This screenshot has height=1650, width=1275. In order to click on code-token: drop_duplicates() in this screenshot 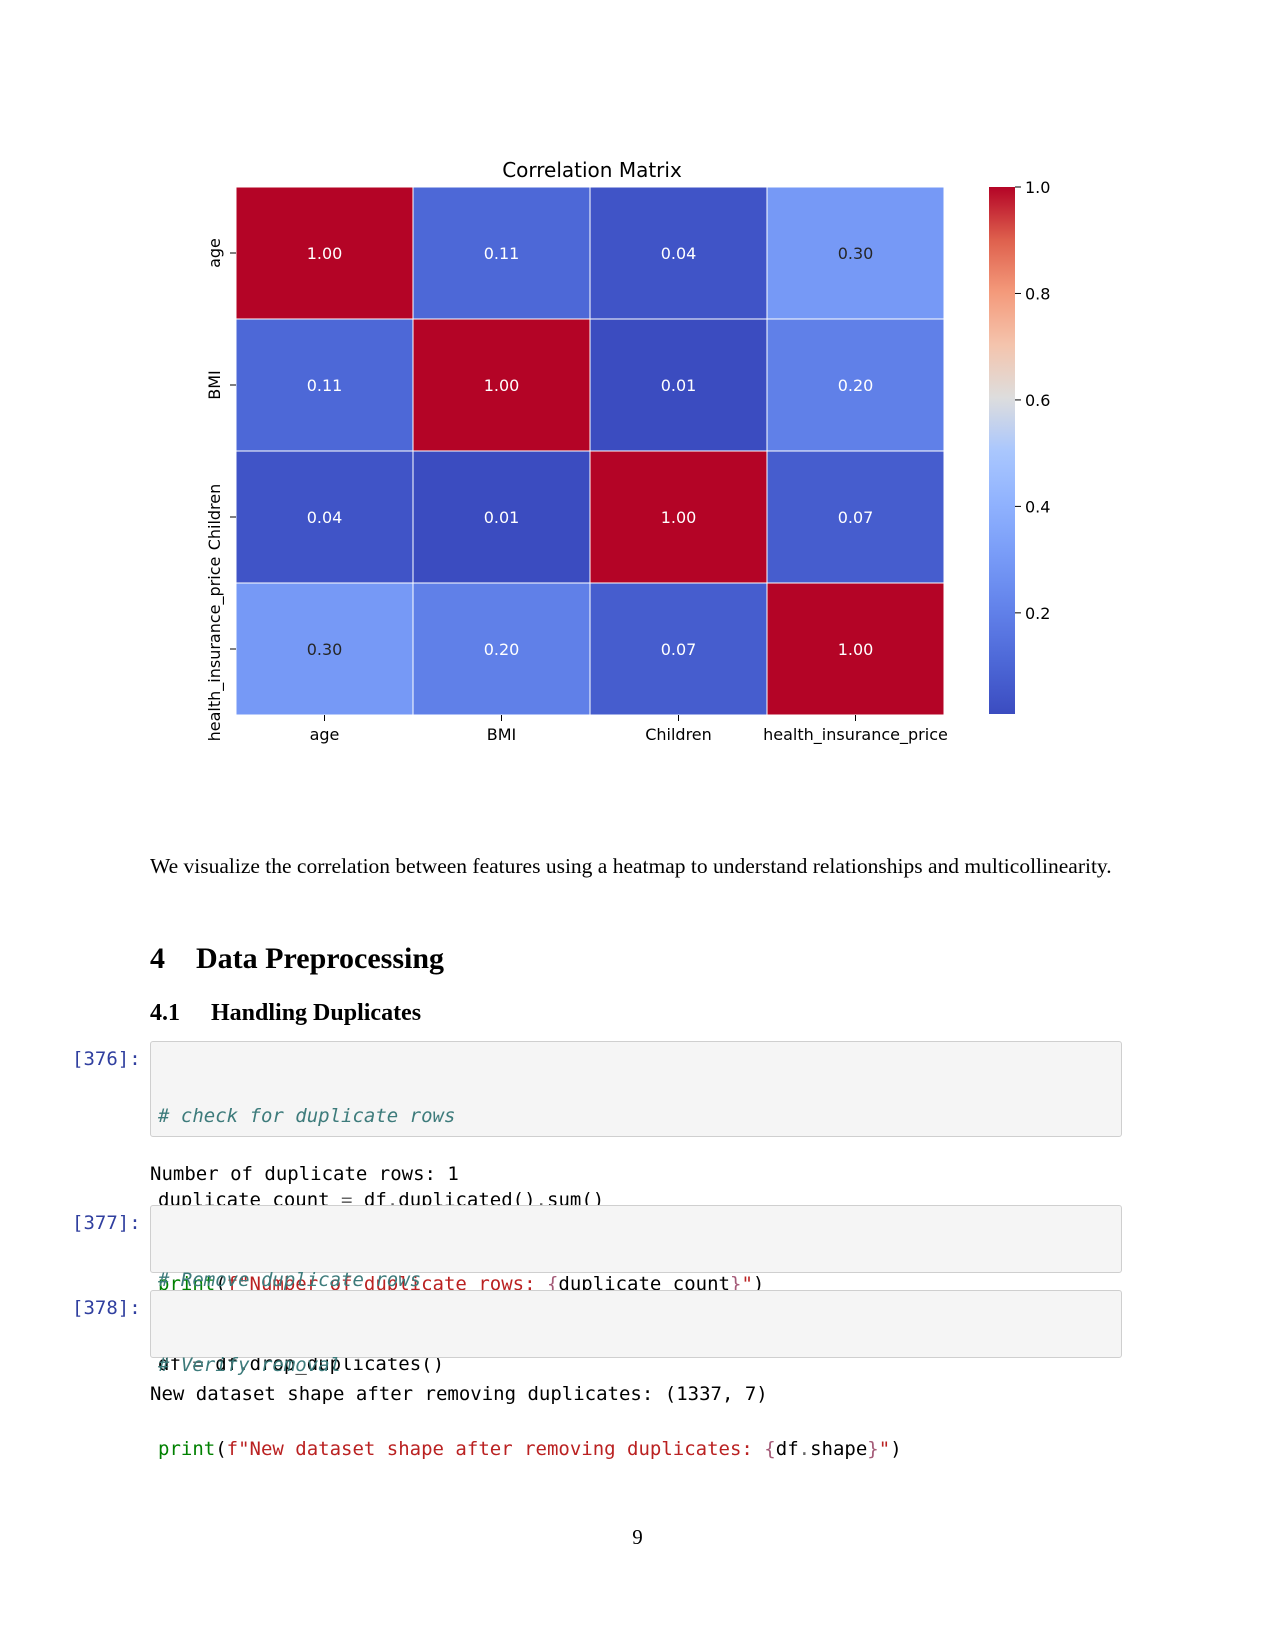, I will do `click(347, 1364)`.